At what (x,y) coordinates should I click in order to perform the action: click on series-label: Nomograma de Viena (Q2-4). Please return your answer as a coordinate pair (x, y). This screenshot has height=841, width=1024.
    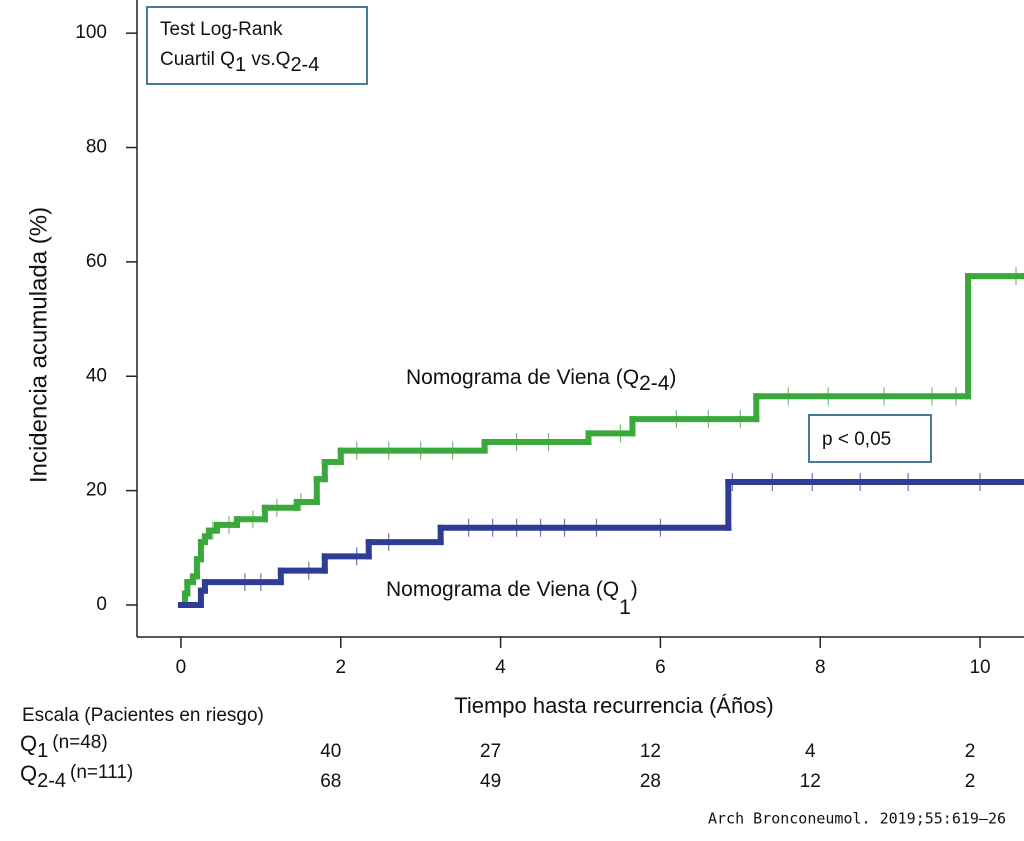
    Looking at the image, I should click on (541, 380).